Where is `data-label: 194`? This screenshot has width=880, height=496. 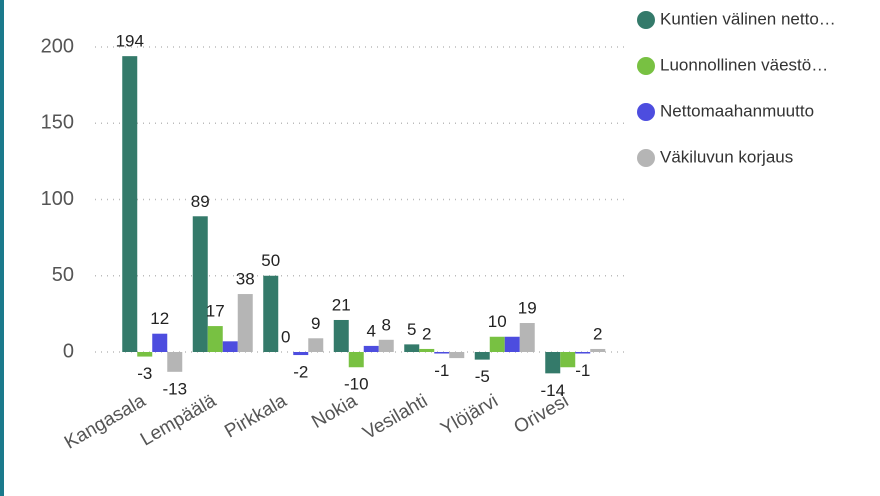 data-label: 194 is located at coordinates (130, 41).